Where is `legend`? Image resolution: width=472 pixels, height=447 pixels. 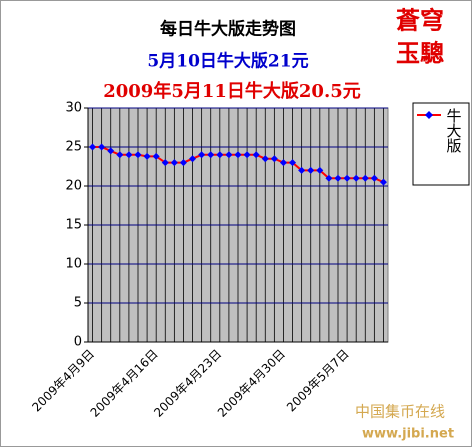 legend is located at coordinates (441, 144).